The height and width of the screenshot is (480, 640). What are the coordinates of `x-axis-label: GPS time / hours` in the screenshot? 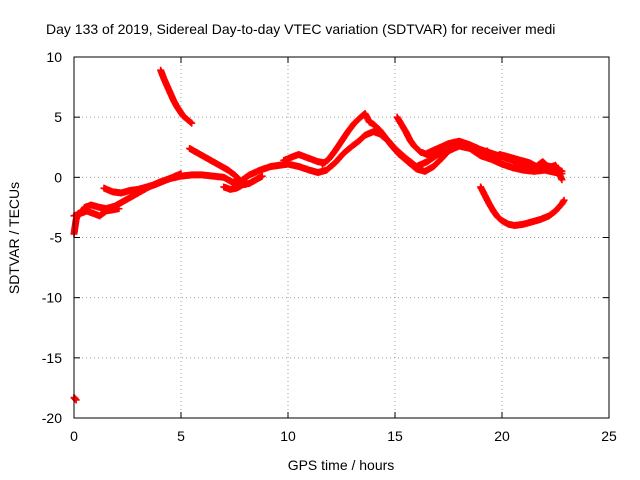 It's located at (341, 465).